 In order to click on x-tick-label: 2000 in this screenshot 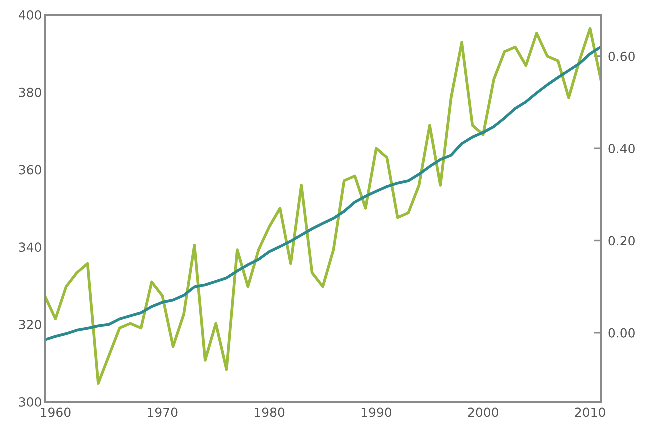, I will do `click(483, 413)`.